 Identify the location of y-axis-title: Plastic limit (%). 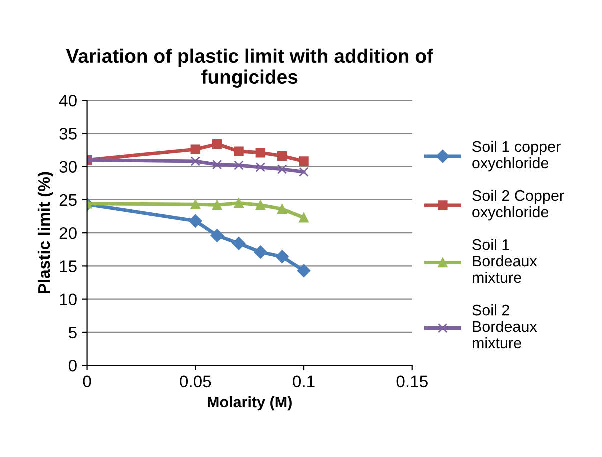
(46, 233).